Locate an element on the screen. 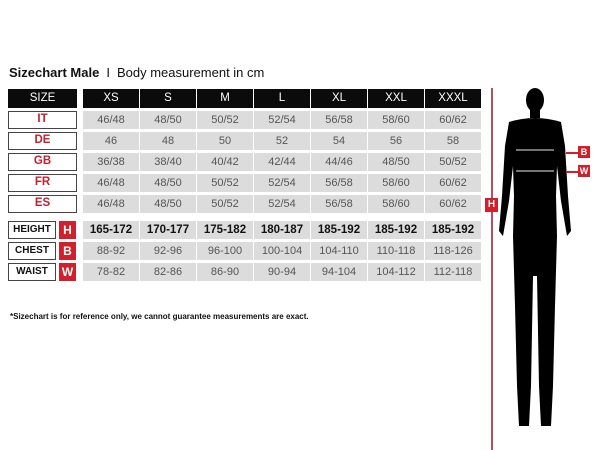 The height and width of the screenshot is (450, 600). table-cell: 48 is located at coordinates (168, 141).